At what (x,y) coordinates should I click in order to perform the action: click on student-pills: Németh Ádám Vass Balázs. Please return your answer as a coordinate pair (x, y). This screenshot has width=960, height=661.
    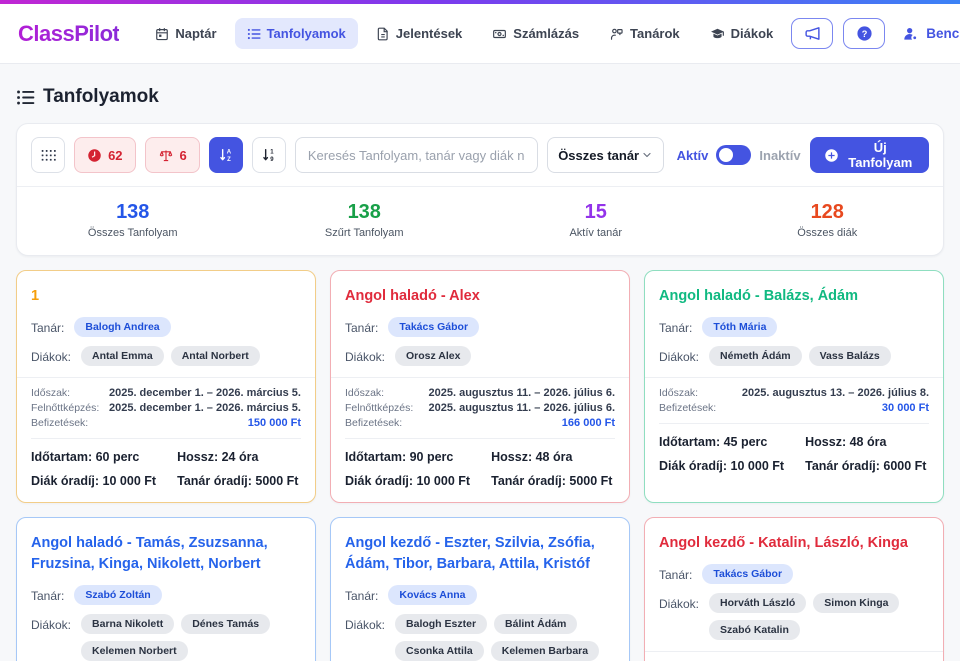
    Looking at the image, I should click on (800, 356).